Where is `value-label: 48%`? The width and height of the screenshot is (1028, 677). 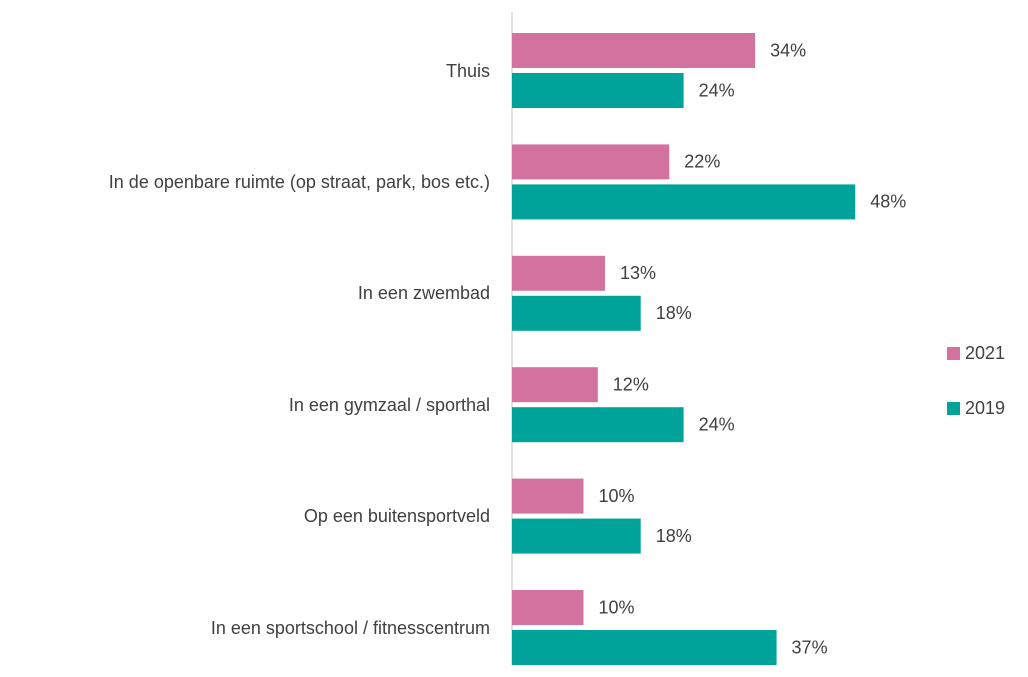 value-label: 48% is located at coordinates (888, 202).